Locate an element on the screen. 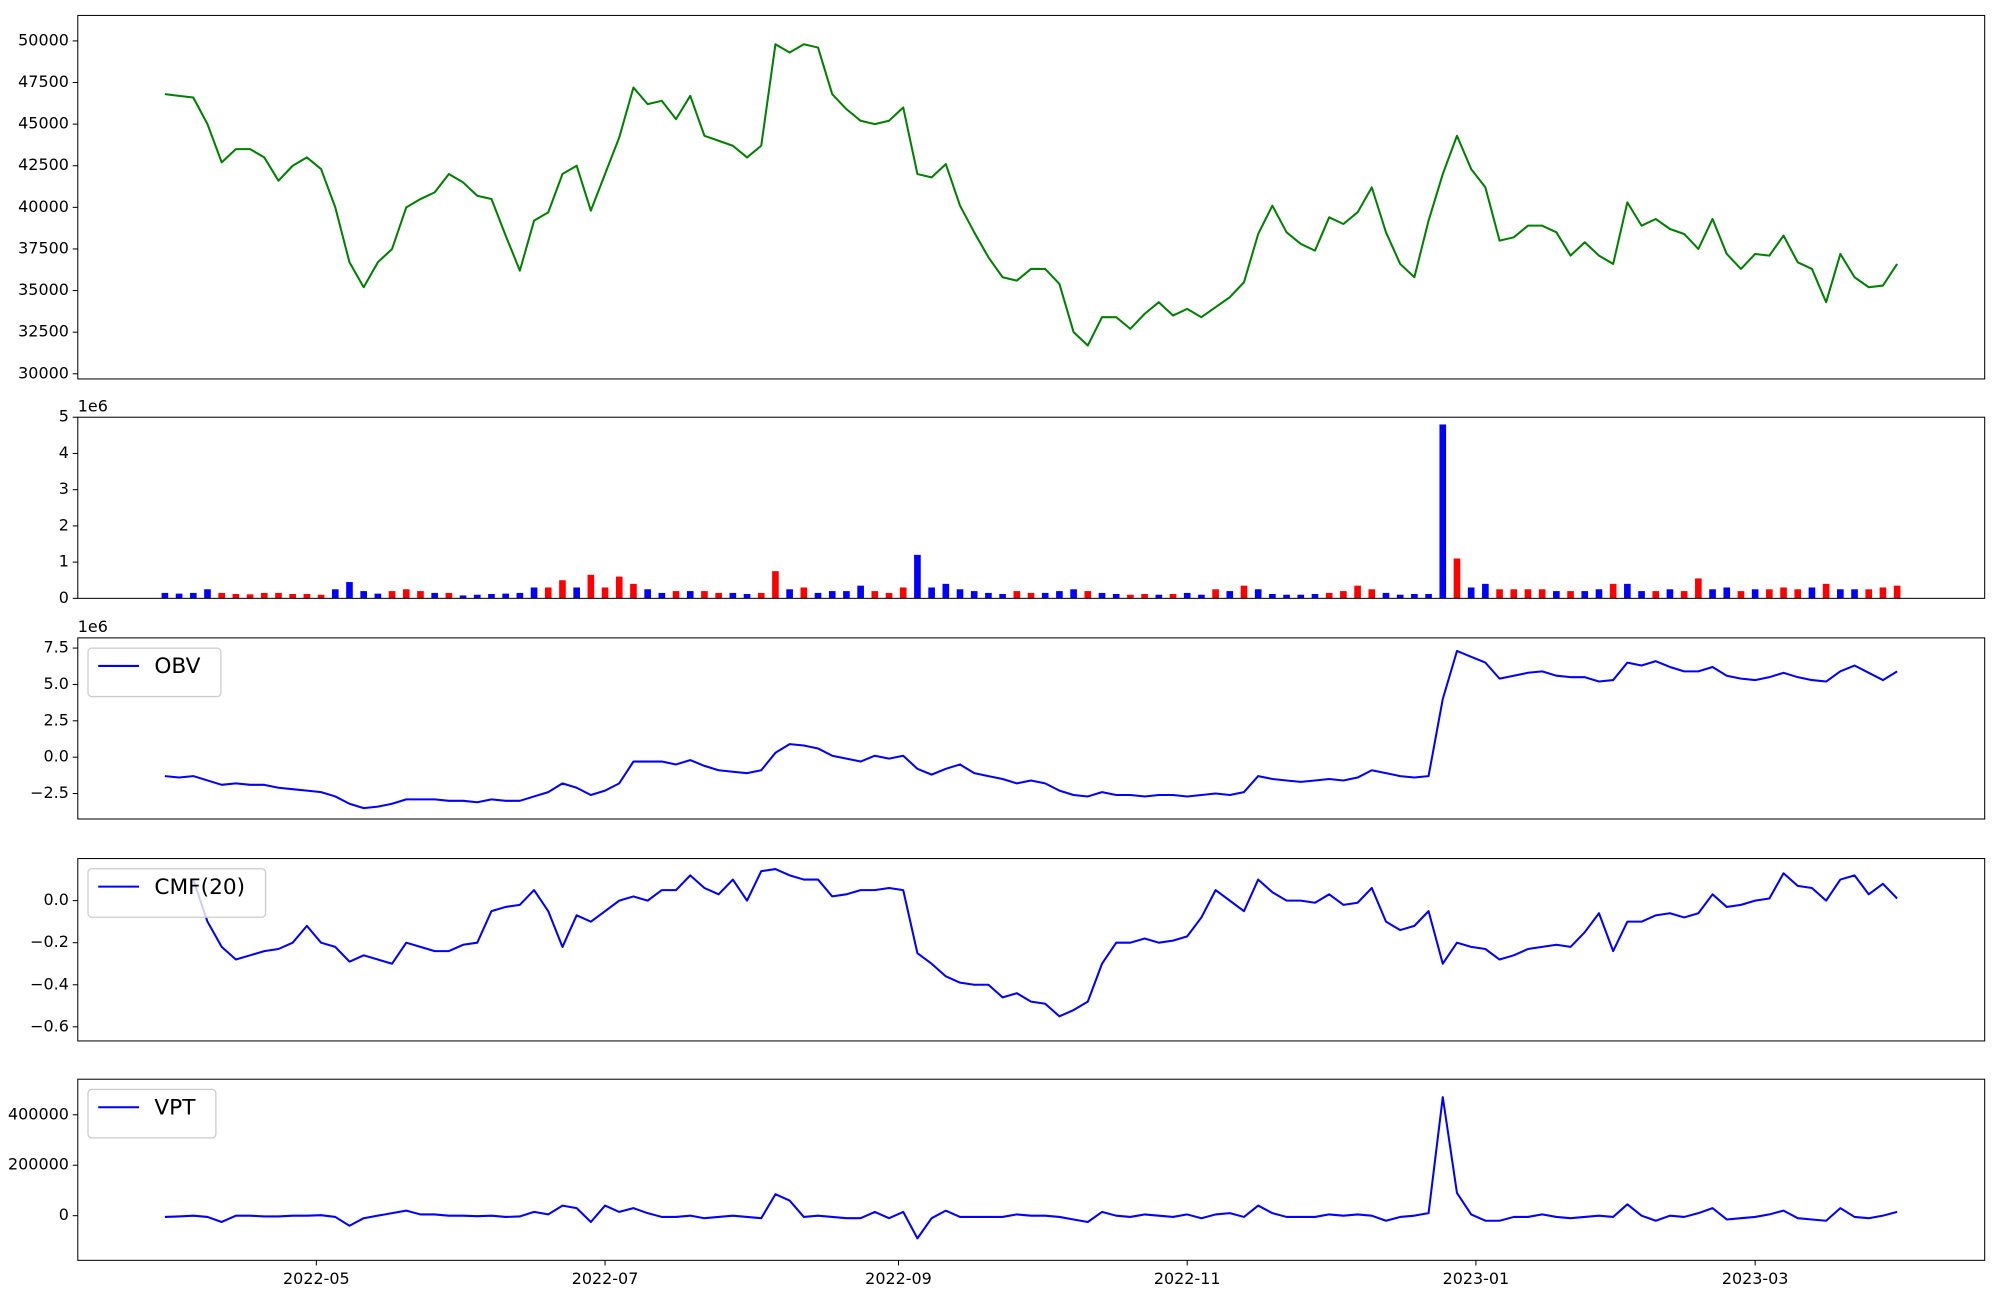  x-tick-label: 2023-03 is located at coordinates (1755, 1278).